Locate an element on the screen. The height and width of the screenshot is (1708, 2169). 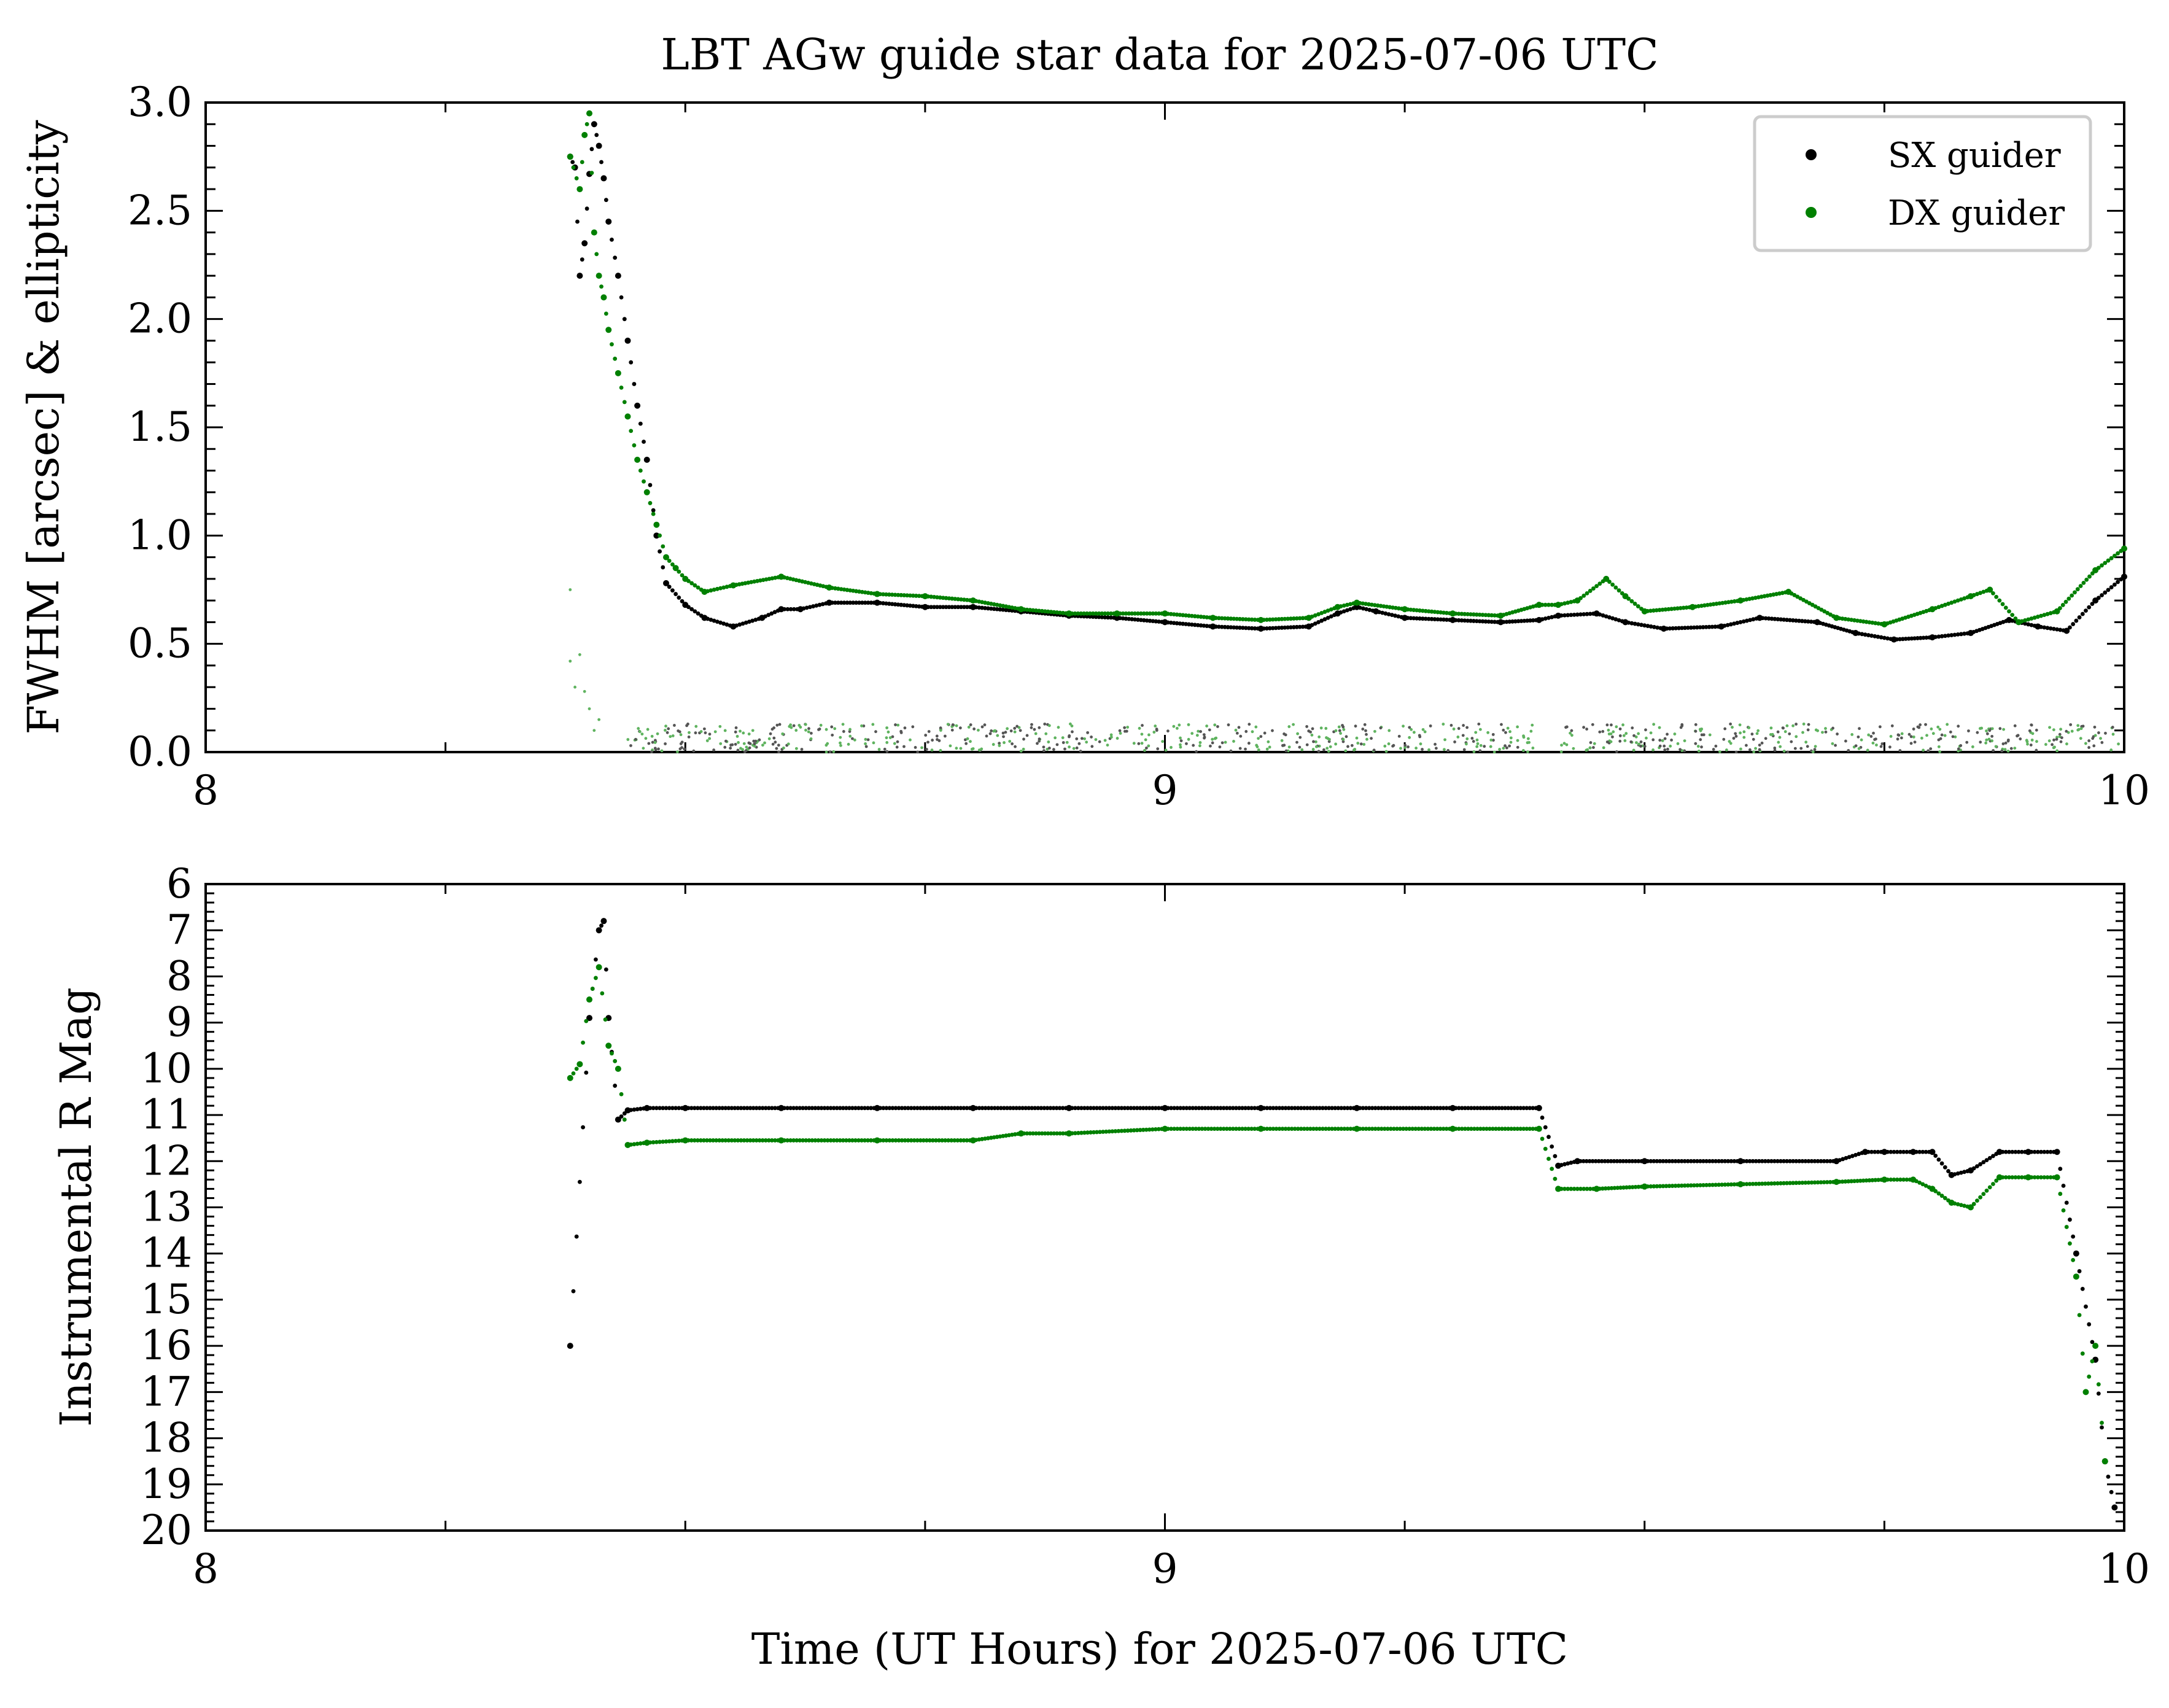
y-tick-label: 6 is located at coordinates (179, 883).